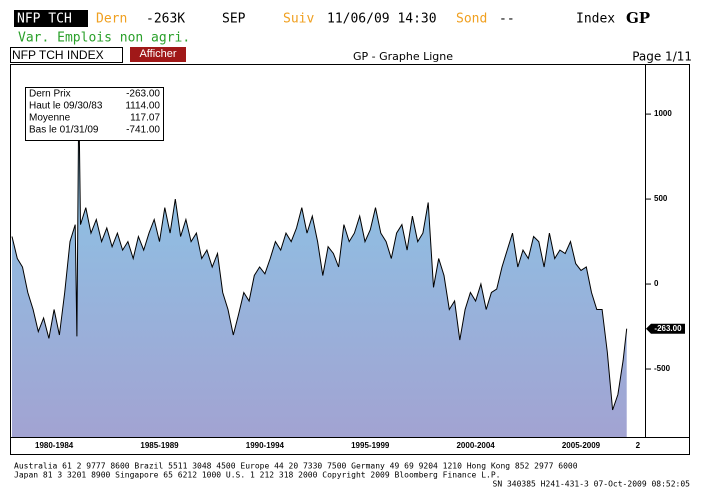 Image resolution: width=704 pixels, height=490 pixels. Describe the element at coordinates (595, 19) in the screenshot. I see `index-label: Index` at that location.